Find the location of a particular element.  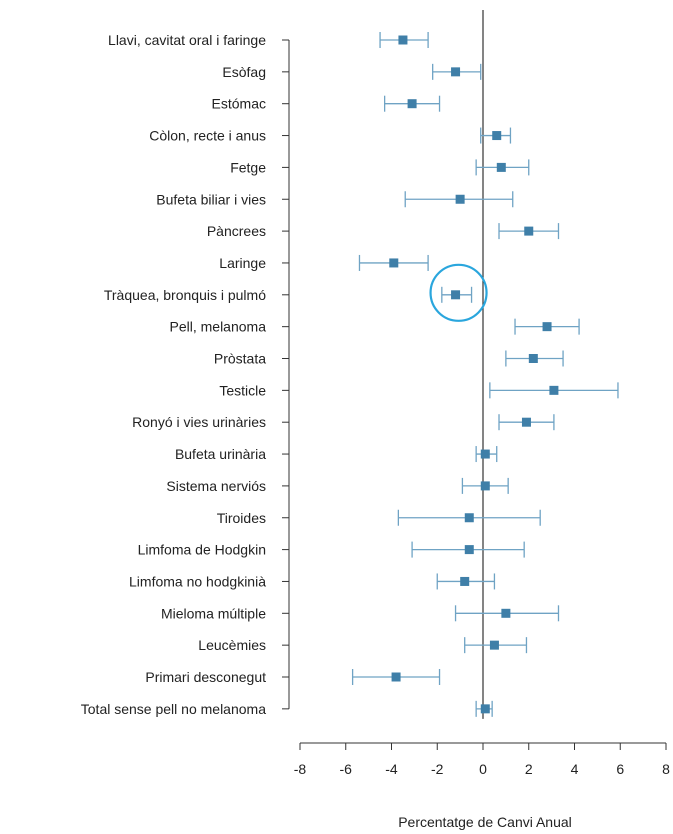

category-label: Limfoma de Hodgkin is located at coordinates (202, 550).